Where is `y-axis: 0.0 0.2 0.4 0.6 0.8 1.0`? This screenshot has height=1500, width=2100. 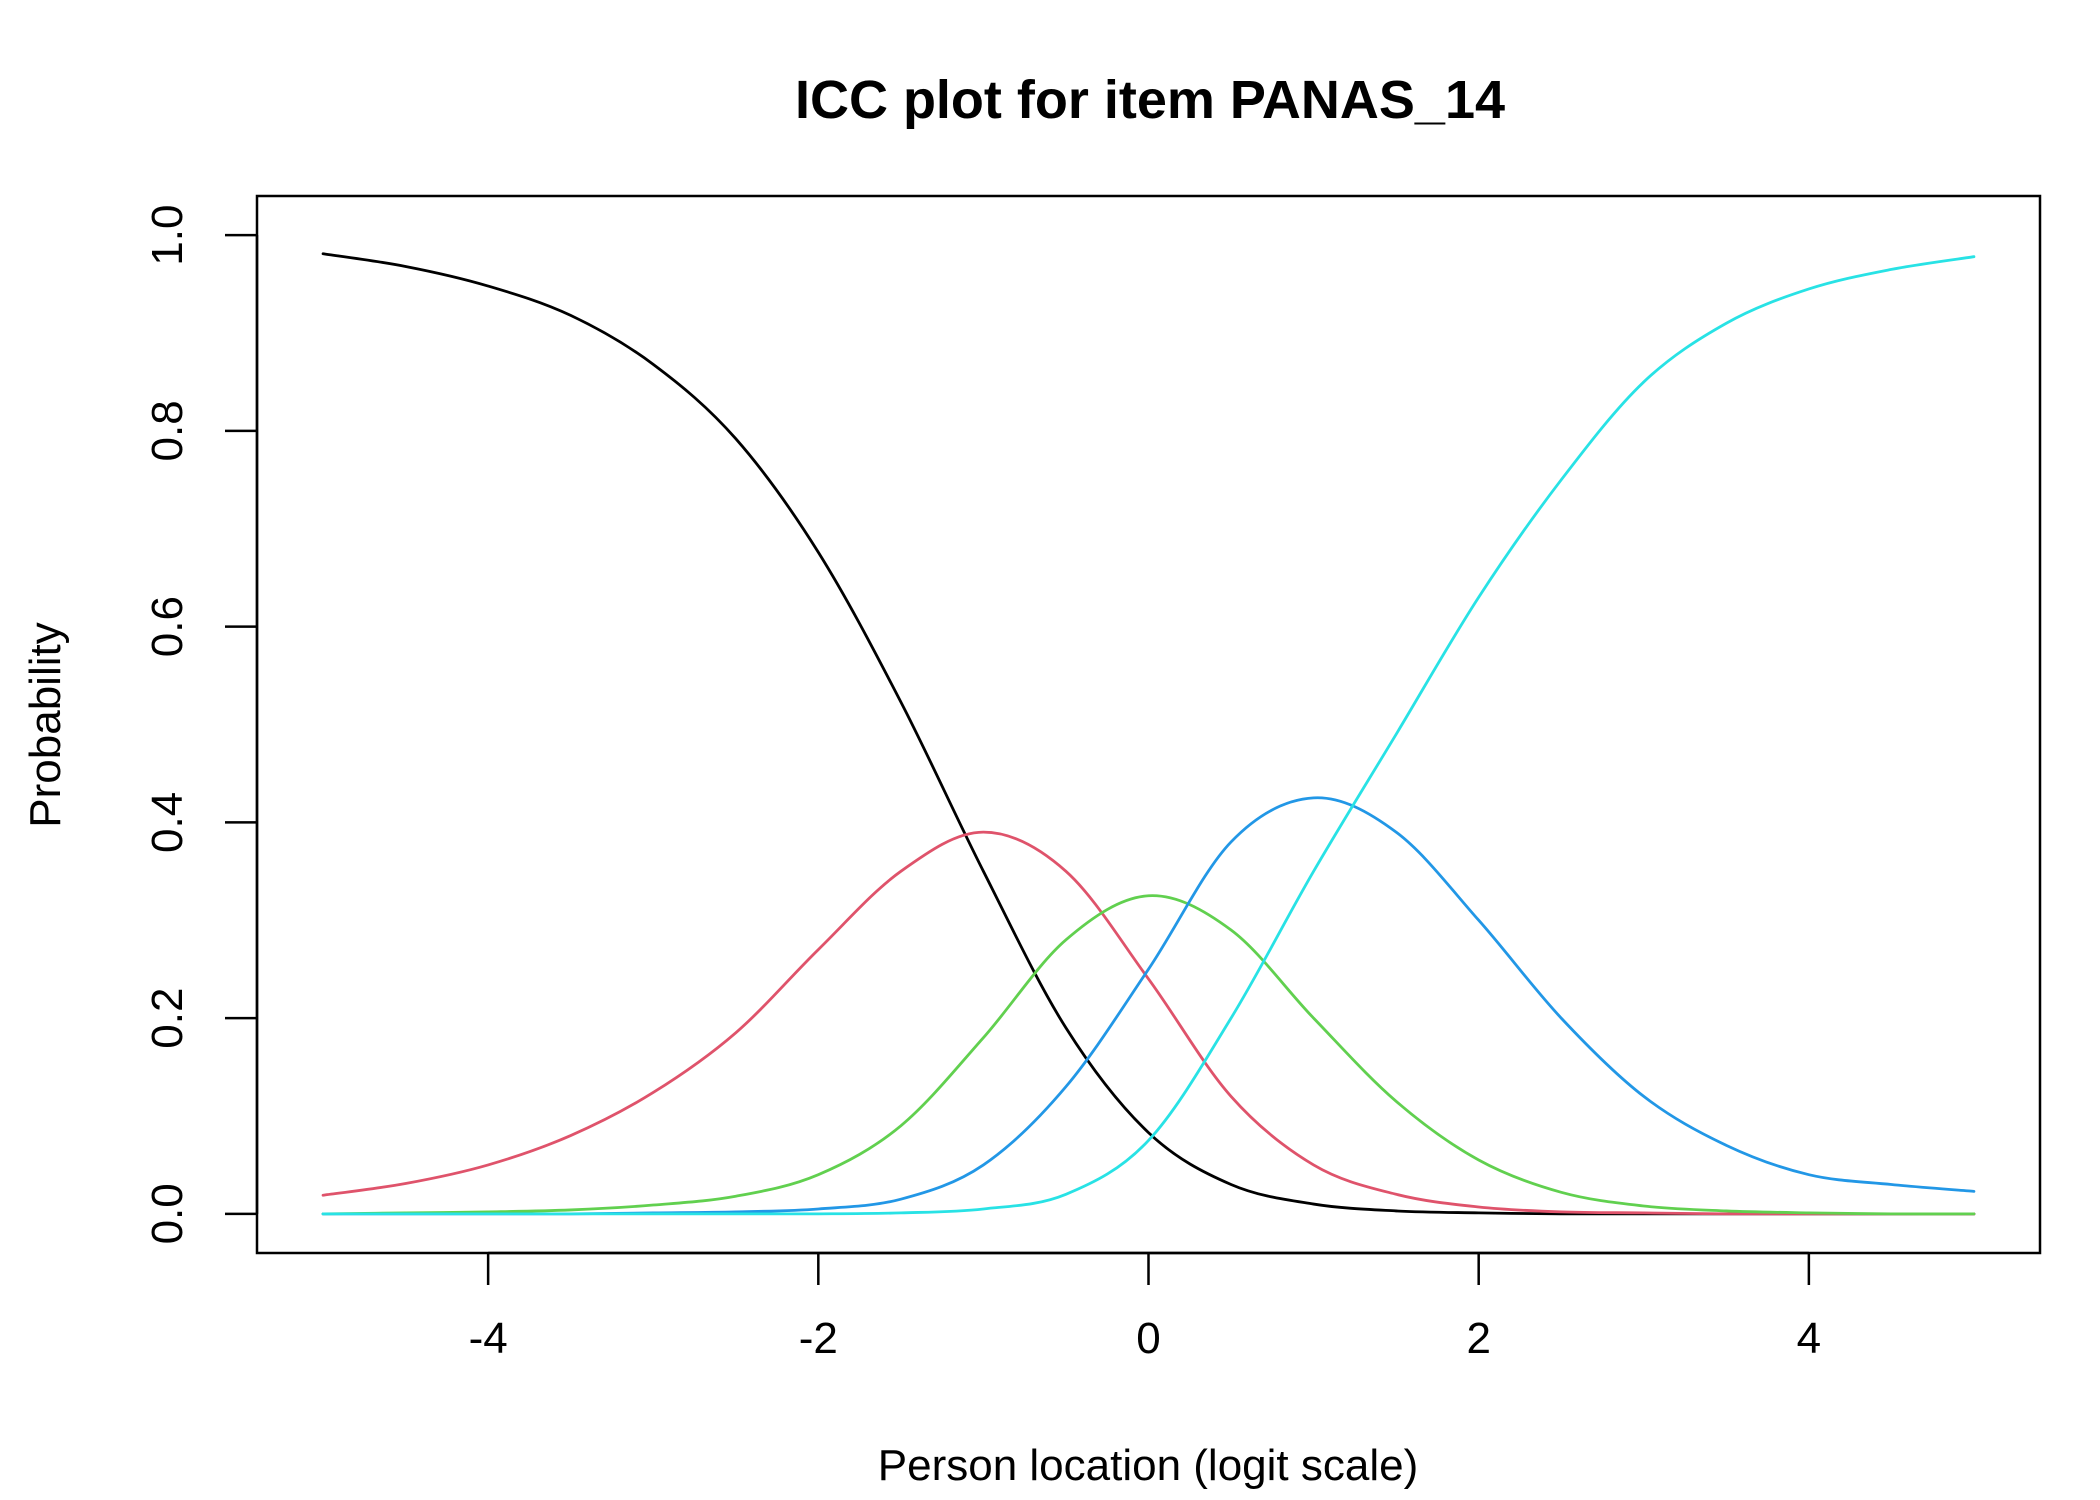 y-axis: 0.0 0.2 0.4 0.6 0.8 1.0 is located at coordinates (201, 724).